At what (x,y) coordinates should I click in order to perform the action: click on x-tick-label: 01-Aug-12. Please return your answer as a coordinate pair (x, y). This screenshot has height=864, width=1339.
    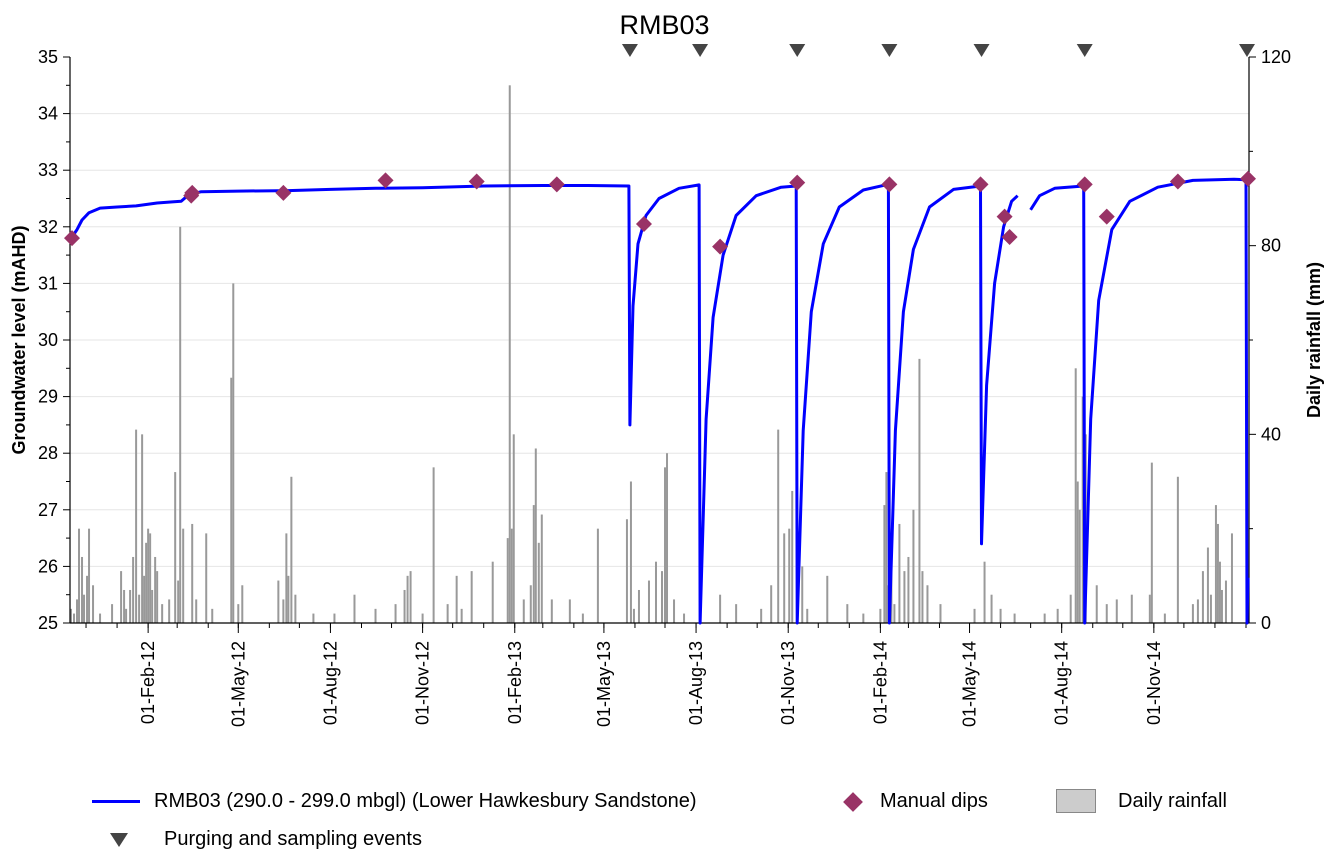
    Looking at the image, I should click on (330, 683).